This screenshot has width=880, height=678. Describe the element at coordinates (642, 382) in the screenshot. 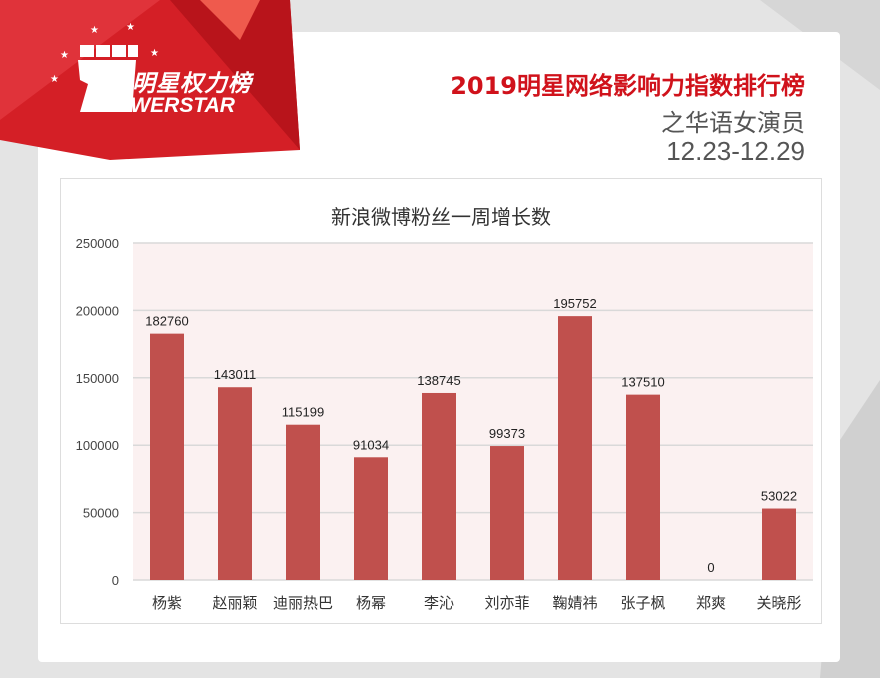

I see `data-label: 137510` at that location.